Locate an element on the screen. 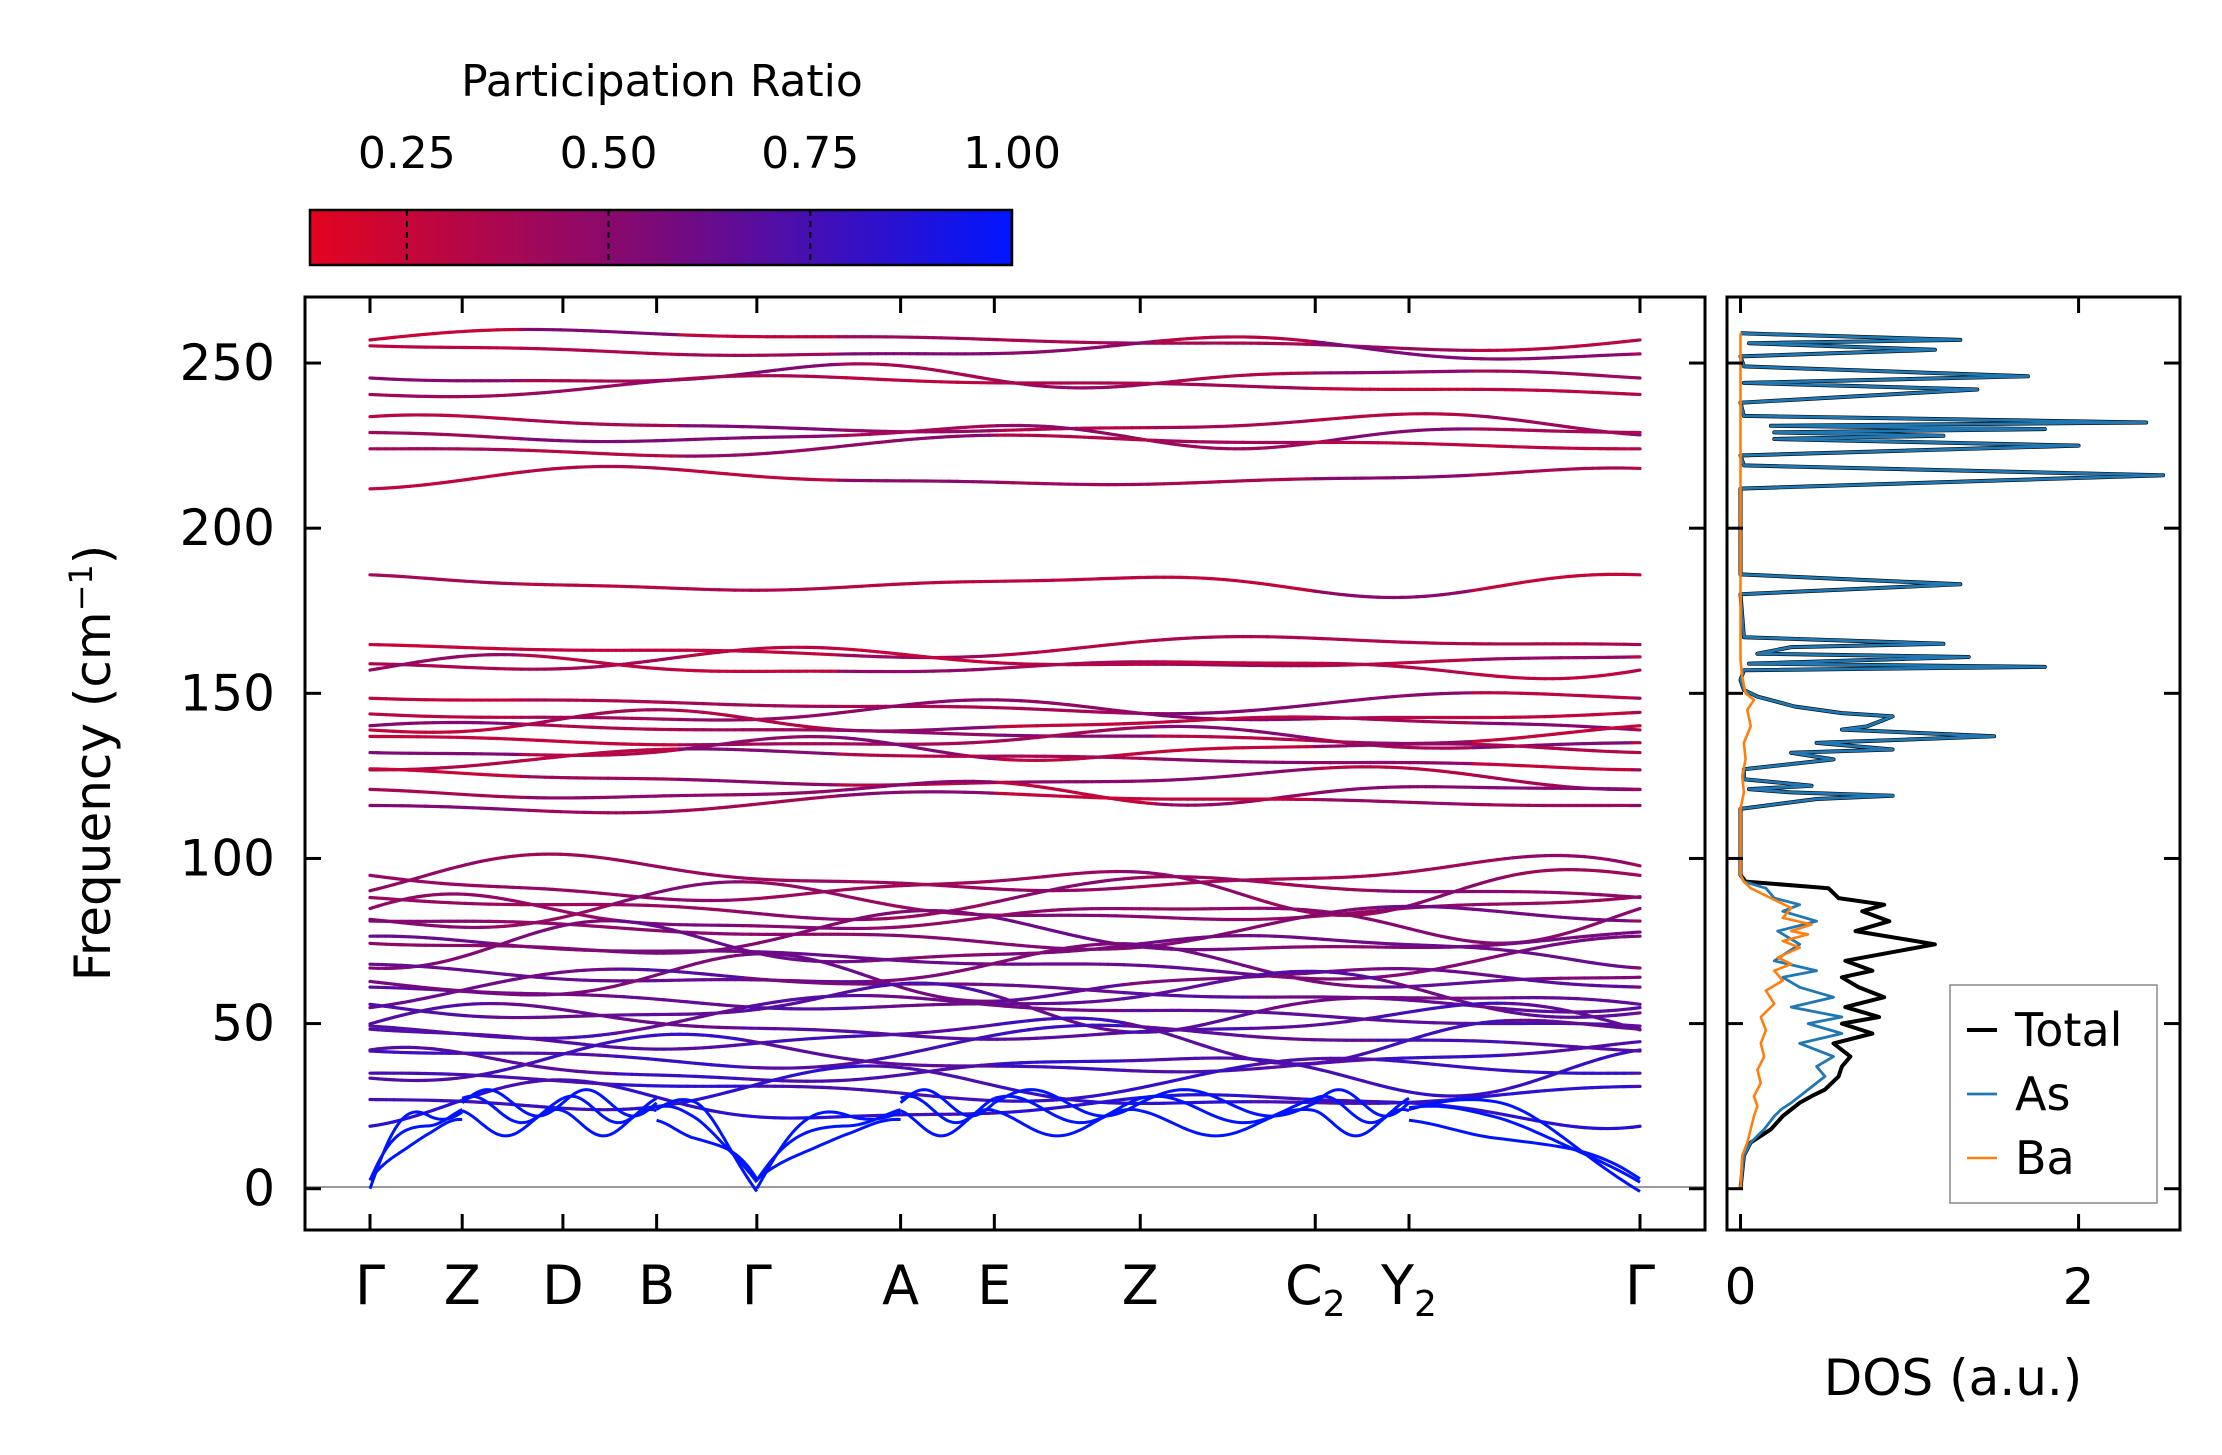 The image size is (2222, 1455). colorbar: Participation Ratio 0.25 0.50 0.75 1.00 is located at coordinates (684, 161).